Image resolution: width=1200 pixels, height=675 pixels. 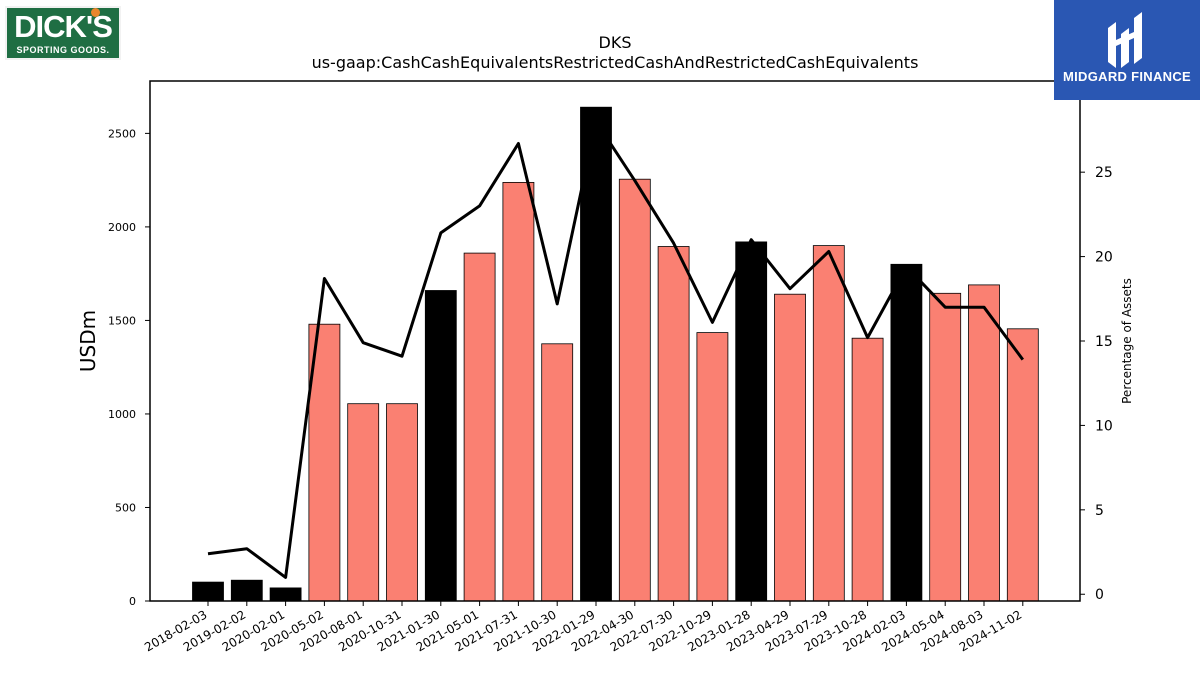 I want to click on y-tick-label: 1000, so click(x=122, y=414).